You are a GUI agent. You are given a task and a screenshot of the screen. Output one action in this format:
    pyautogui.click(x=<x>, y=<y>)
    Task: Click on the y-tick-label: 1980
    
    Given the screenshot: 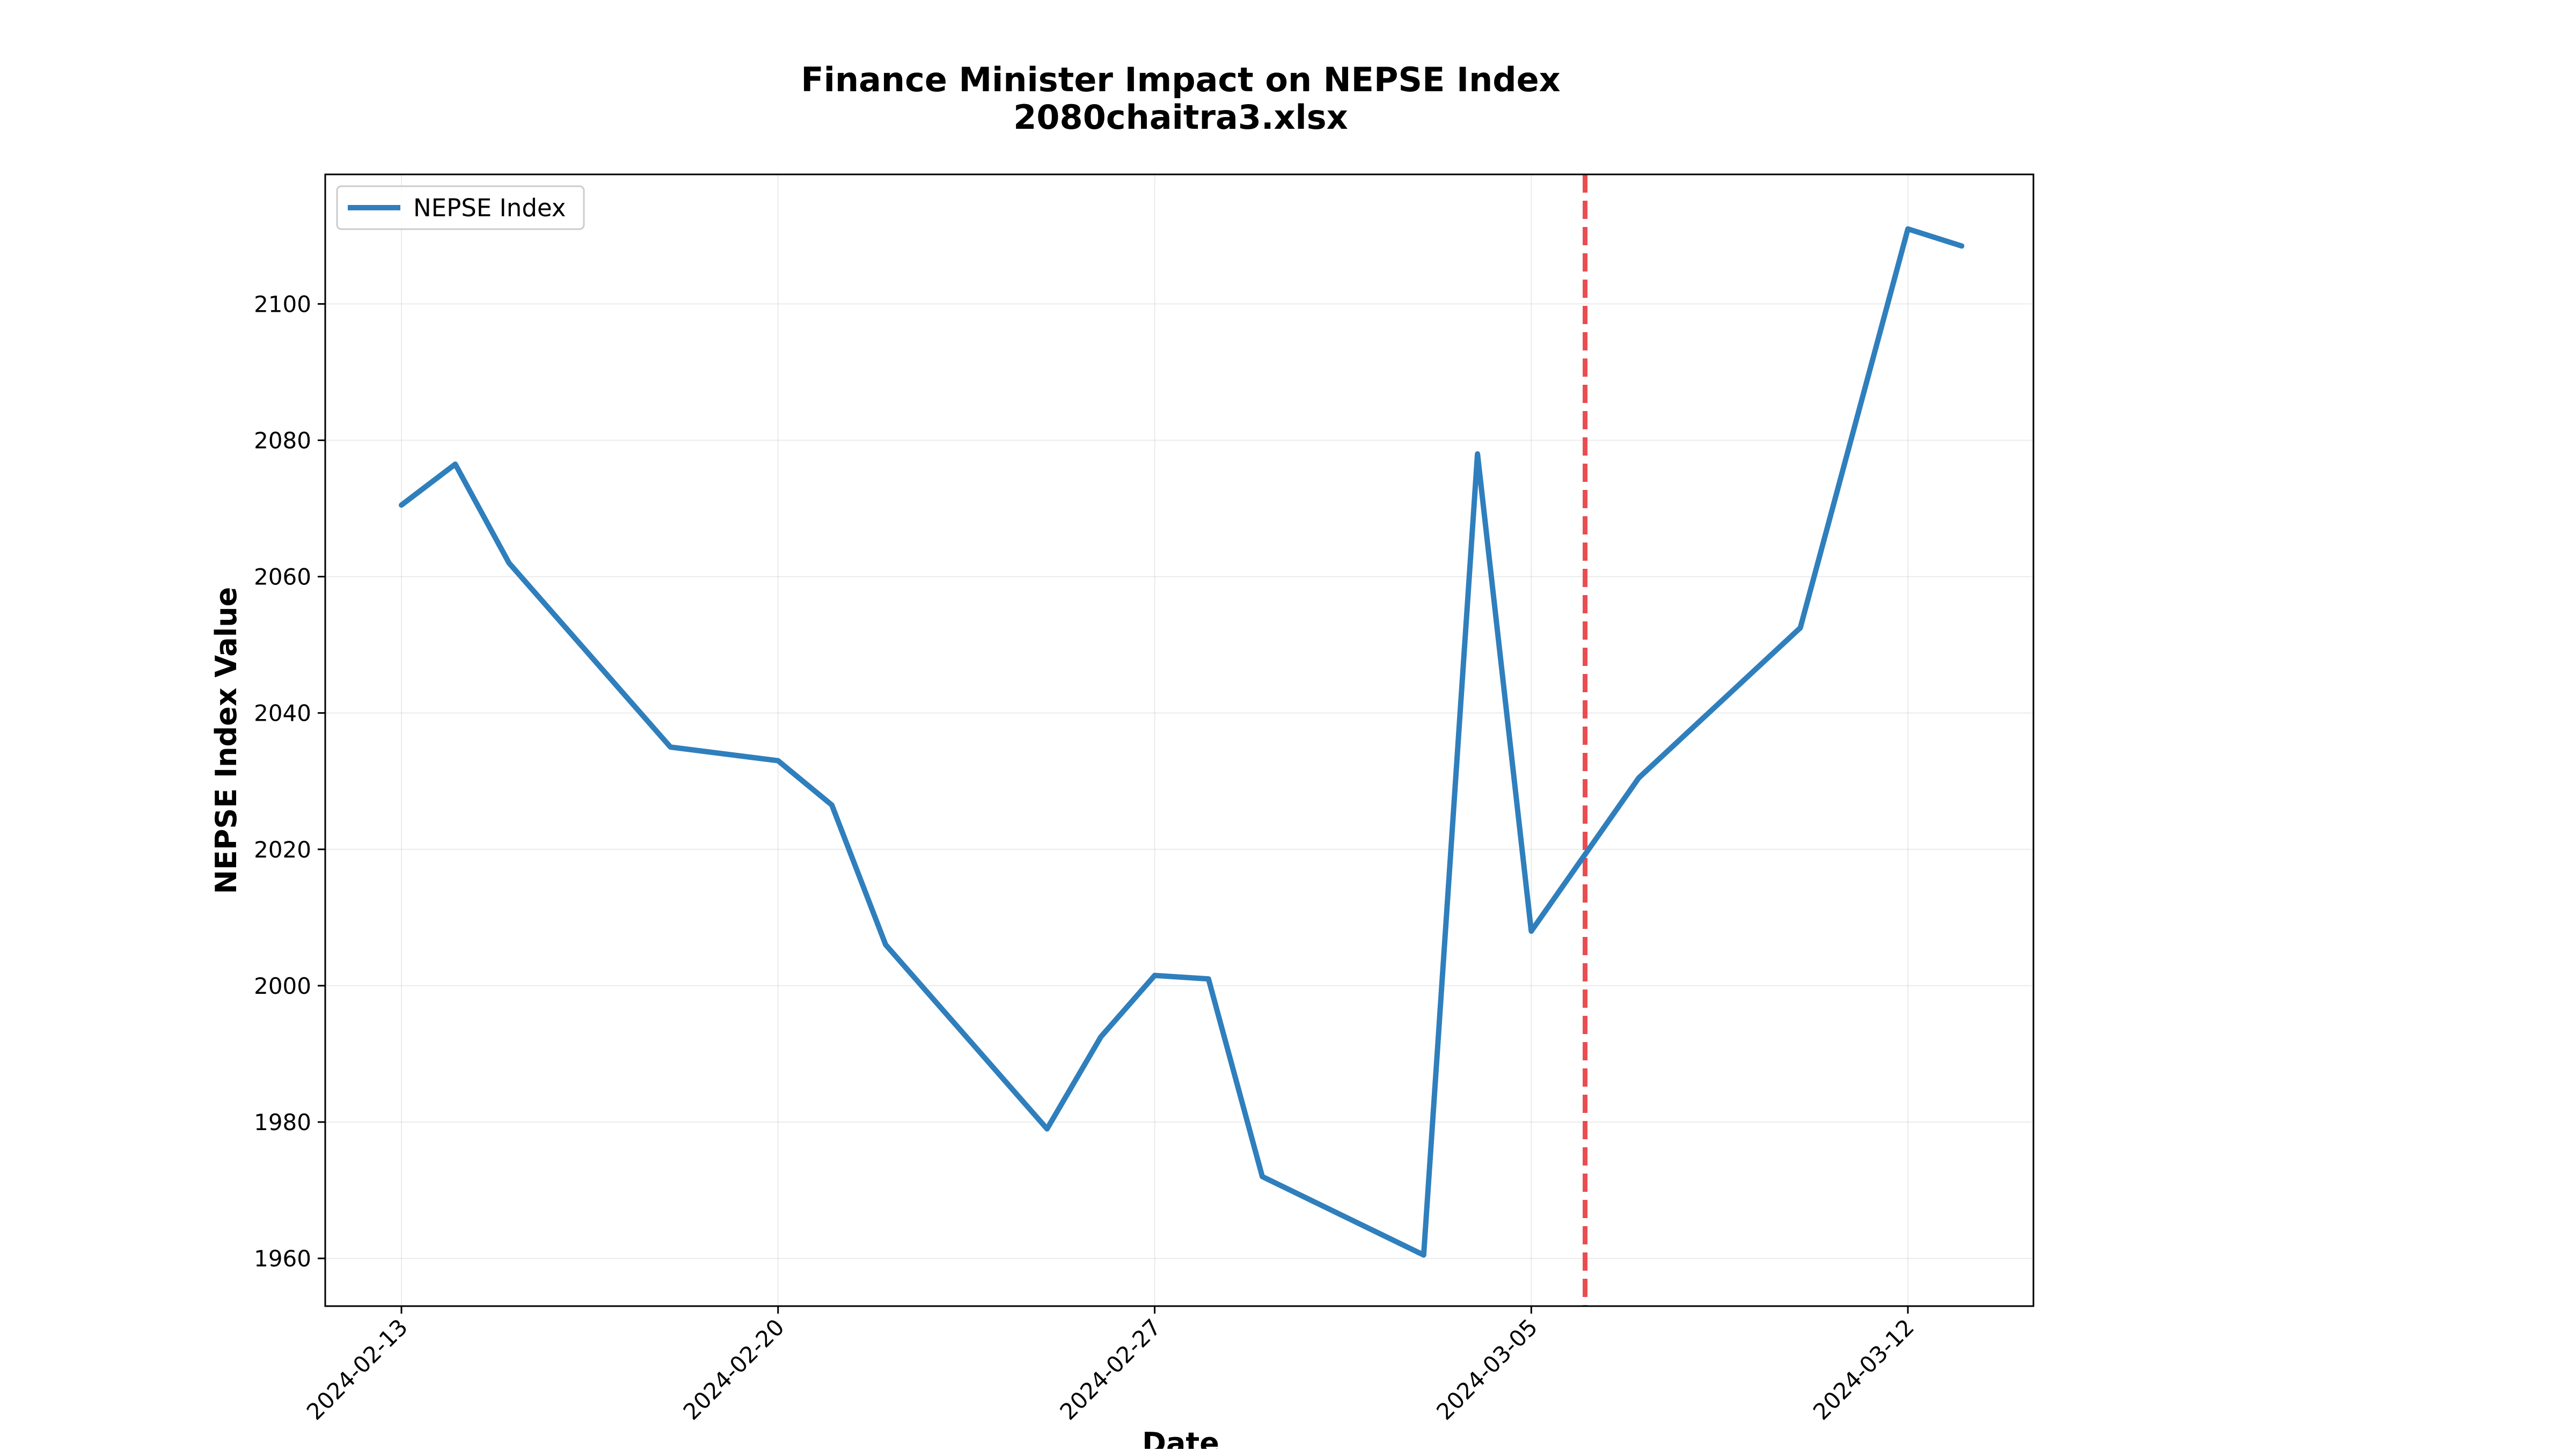 What is the action you would take?
    pyautogui.click(x=282, y=1122)
    